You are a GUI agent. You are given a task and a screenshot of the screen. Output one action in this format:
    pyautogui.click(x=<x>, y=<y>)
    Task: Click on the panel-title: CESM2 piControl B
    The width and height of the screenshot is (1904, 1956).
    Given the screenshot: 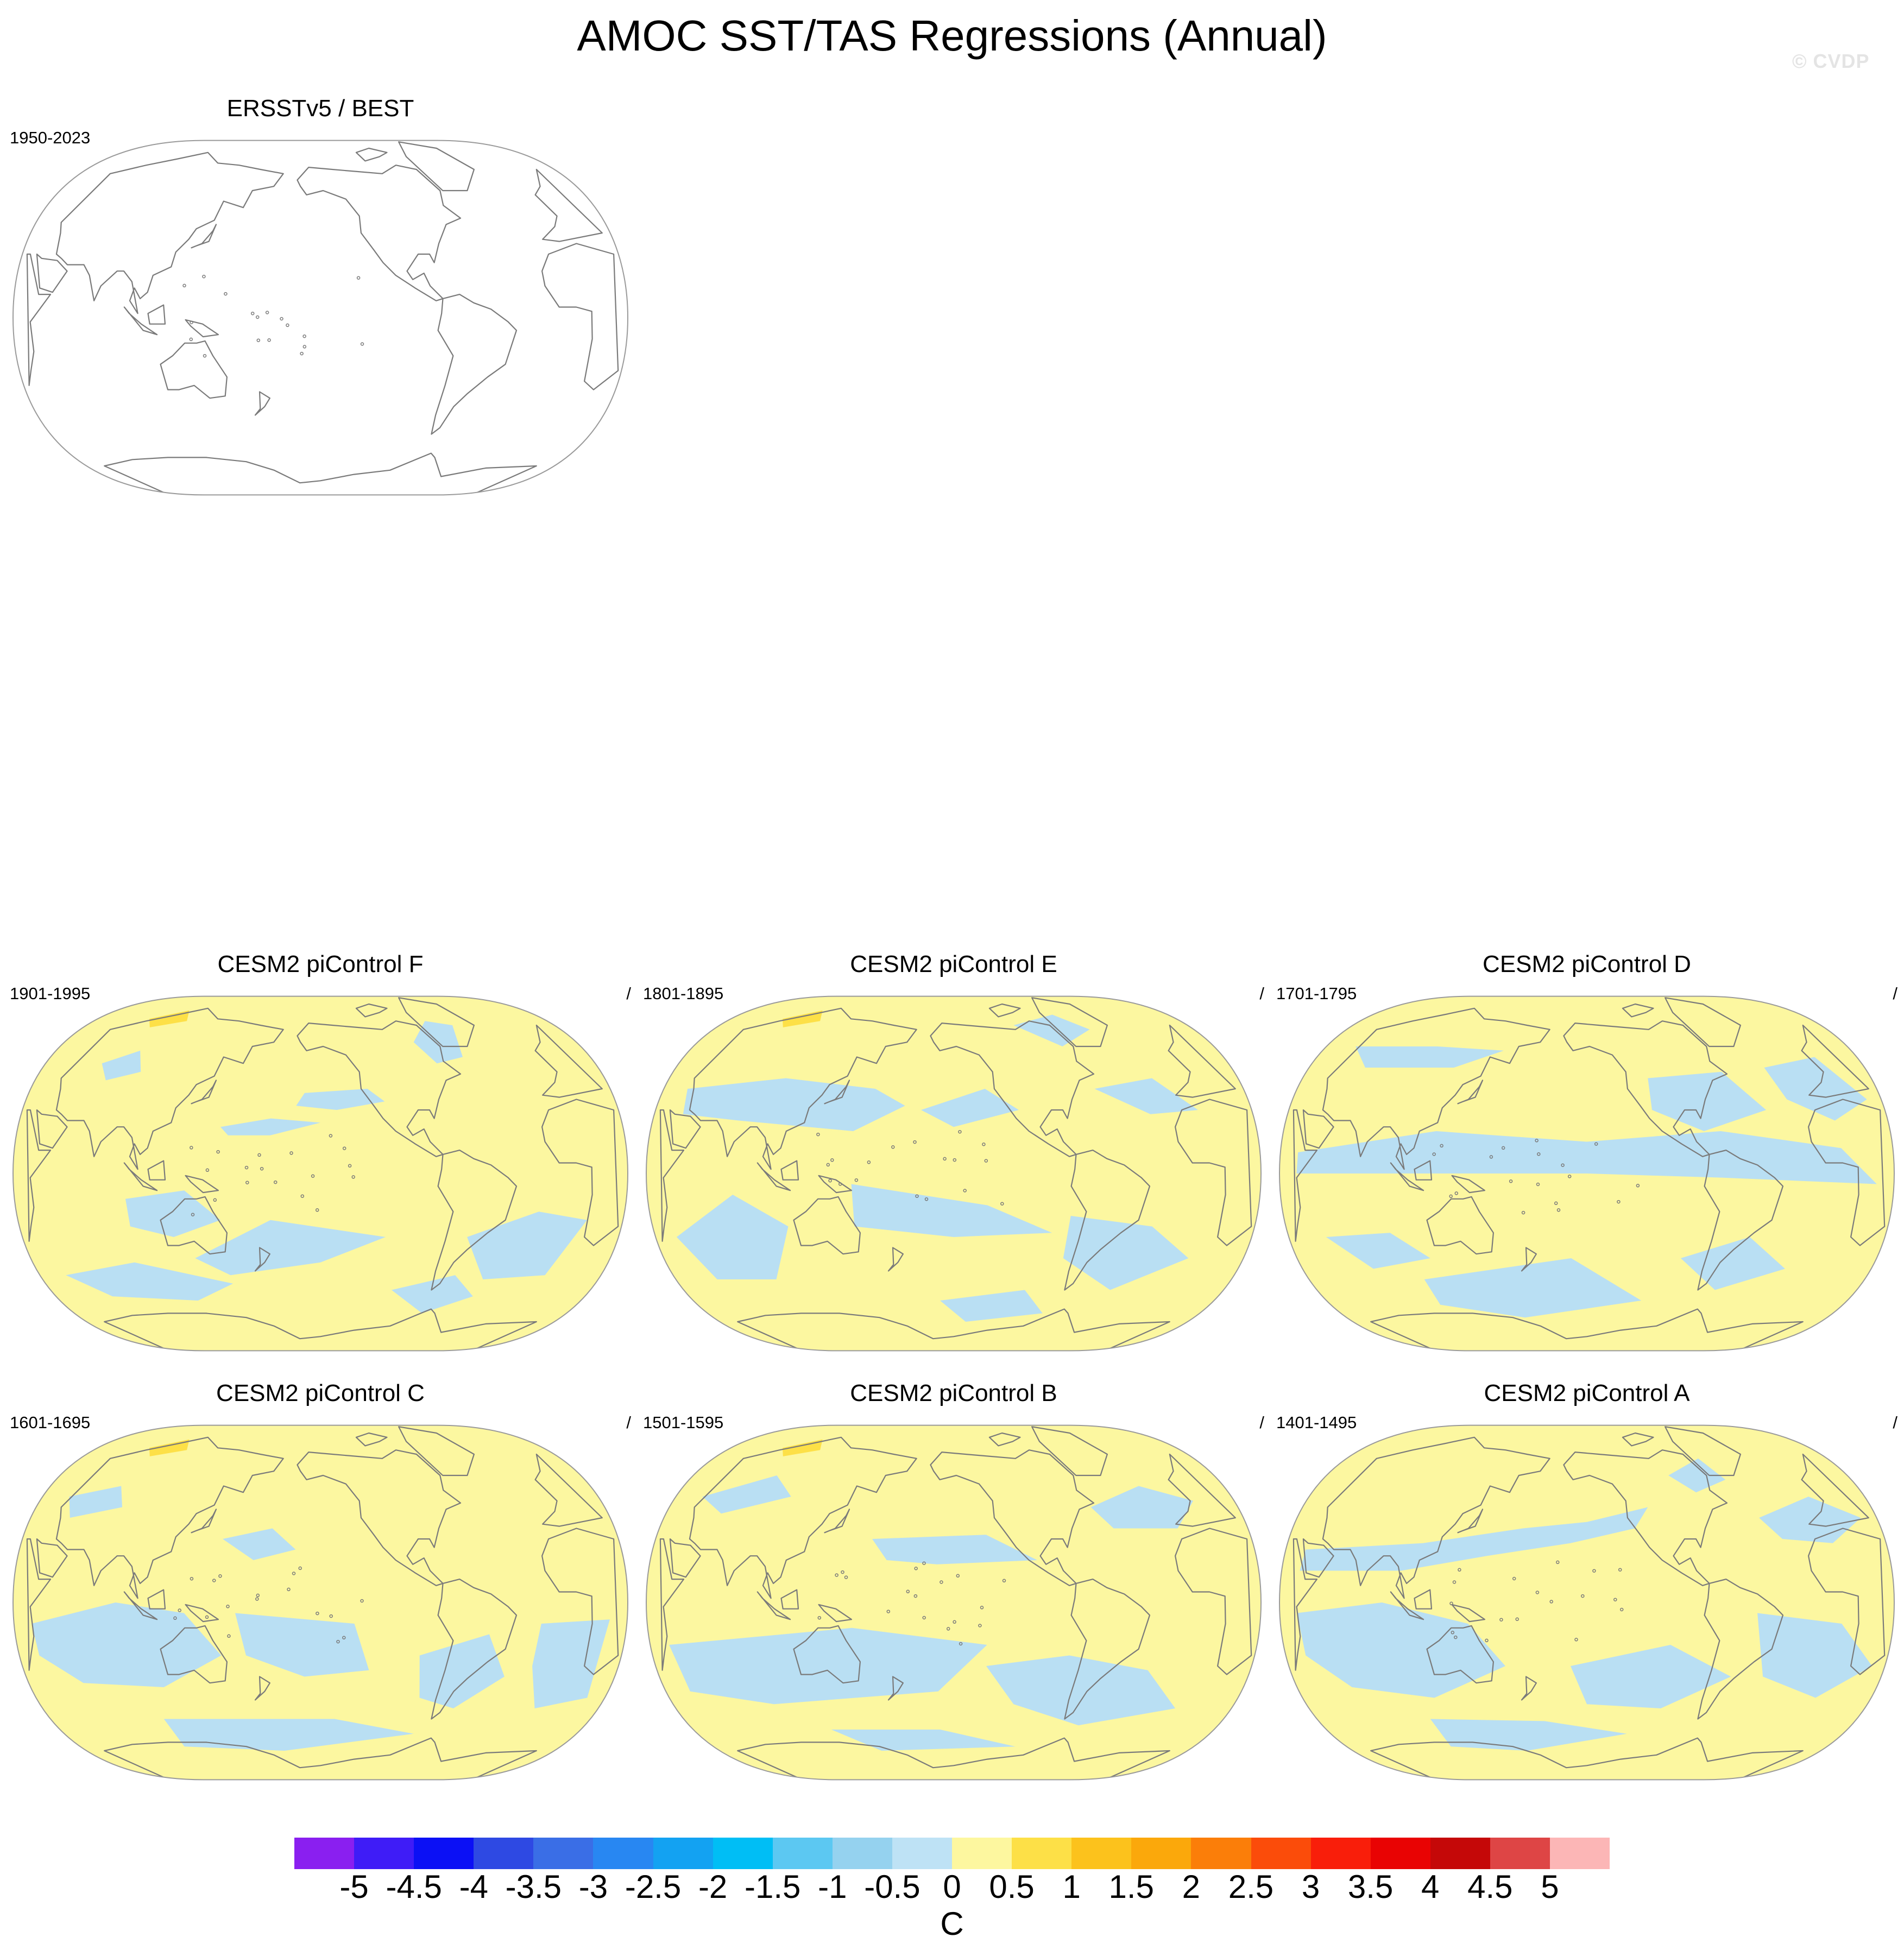 What is the action you would take?
    pyautogui.click(x=953, y=1393)
    